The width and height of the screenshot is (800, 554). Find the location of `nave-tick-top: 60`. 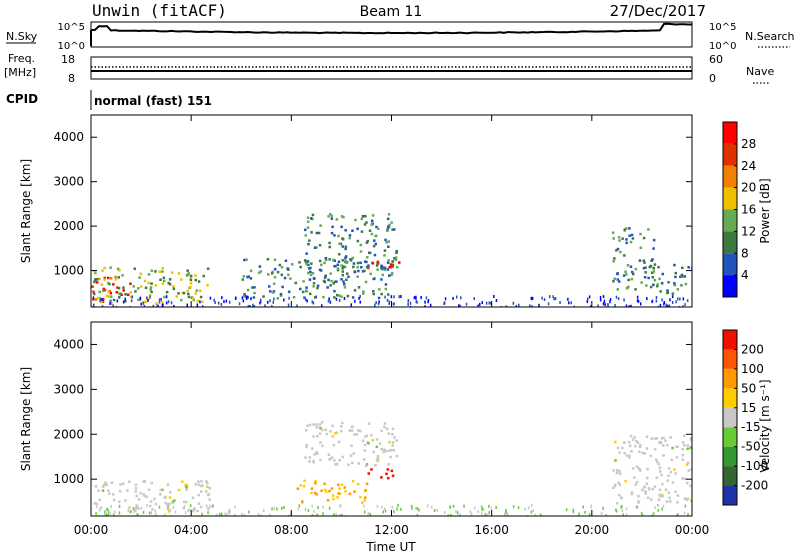

nave-tick-top: 60 is located at coordinates (716, 59).